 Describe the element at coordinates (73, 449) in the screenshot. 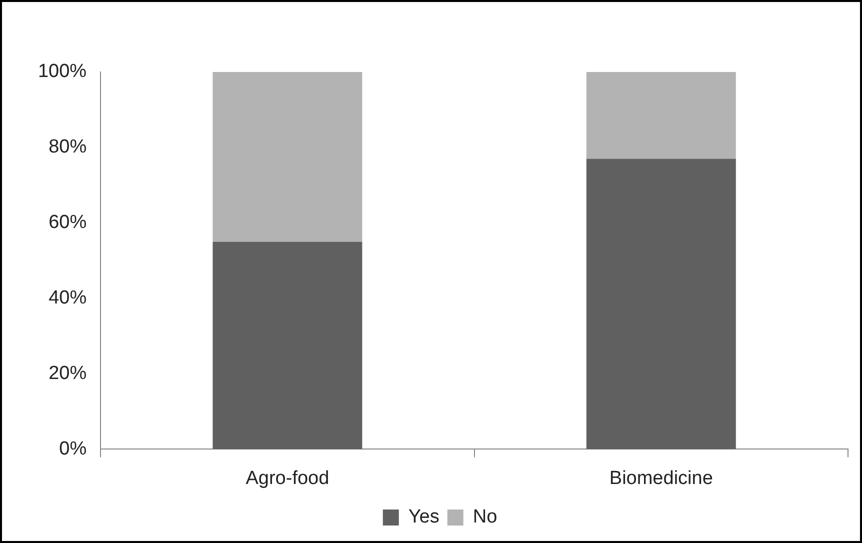

I see `y-tick-label: 0%` at that location.